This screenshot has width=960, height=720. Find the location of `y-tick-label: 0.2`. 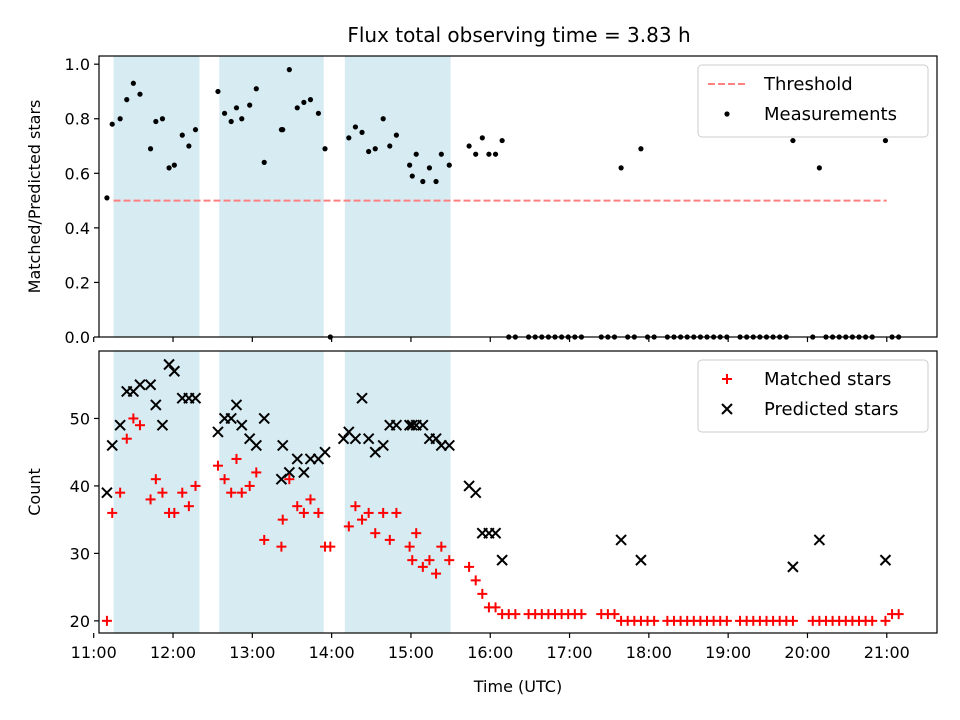

y-tick-label: 0.2 is located at coordinates (77, 282).